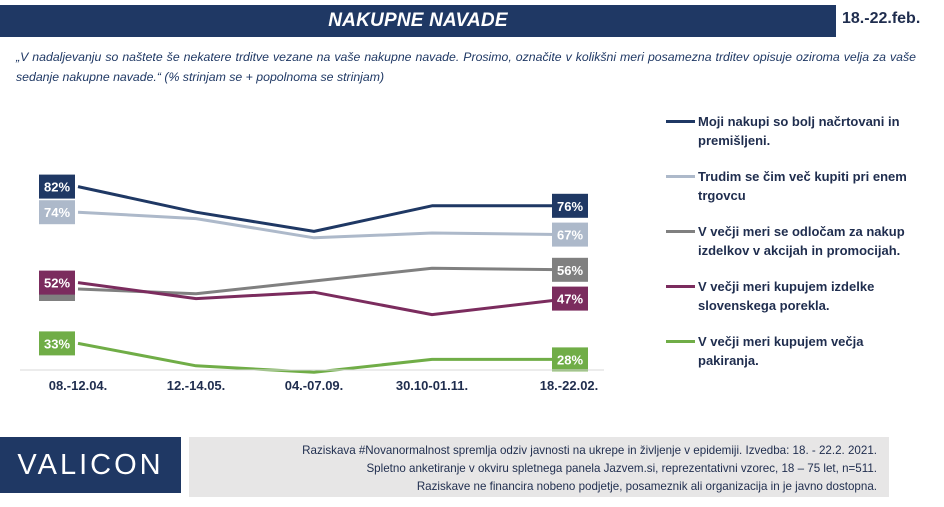  What do you see at coordinates (78, 385) in the screenshot?
I see `x-tick-label: 08.-12.04.` at bounding box center [78, 385].